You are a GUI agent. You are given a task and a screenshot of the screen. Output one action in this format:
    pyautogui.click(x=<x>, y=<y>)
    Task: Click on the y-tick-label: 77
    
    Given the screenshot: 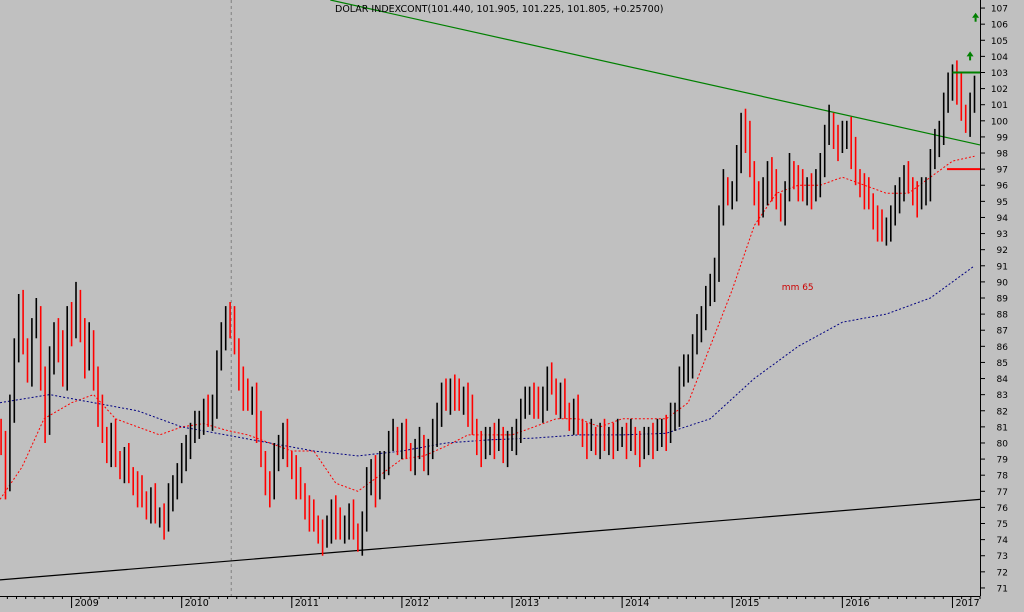 What is the action you would take?
    pyautogui.click(x=1002, y=493)
    